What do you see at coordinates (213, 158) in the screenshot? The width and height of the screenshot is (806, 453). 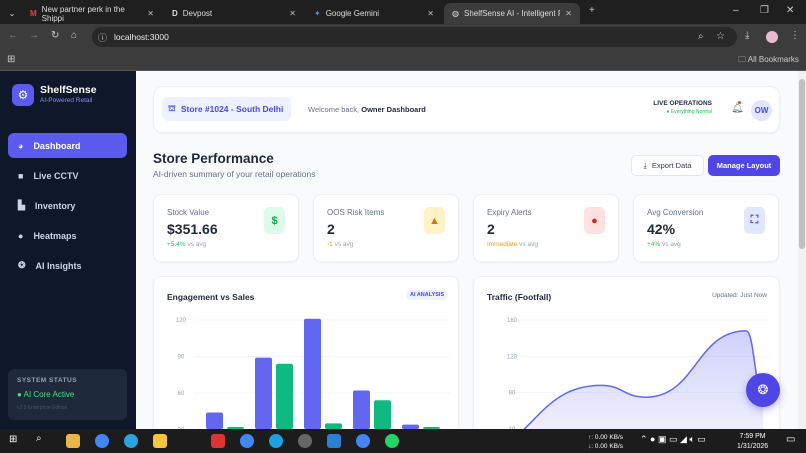 I see `page-title: Store Performance` at bounding box center [213, 158].